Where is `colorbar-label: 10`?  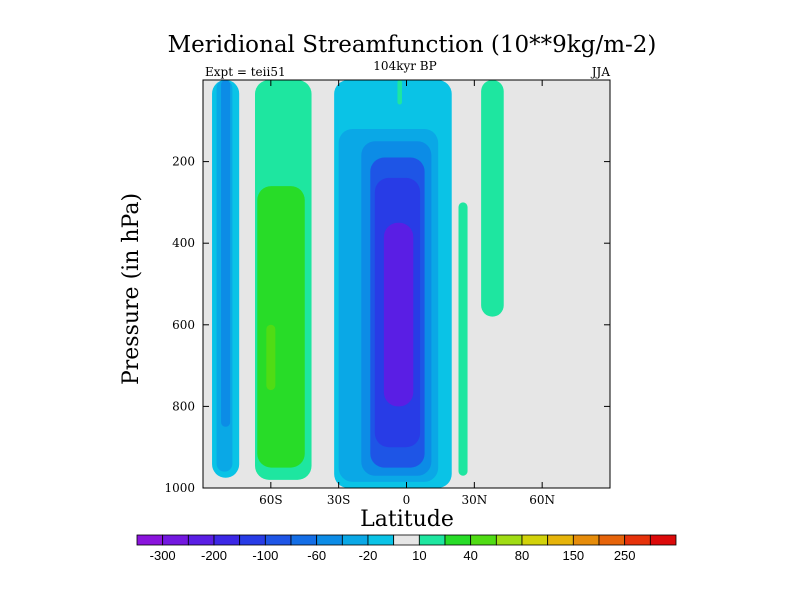
colorbar-label: 10 is located at coordinates (419, 555).